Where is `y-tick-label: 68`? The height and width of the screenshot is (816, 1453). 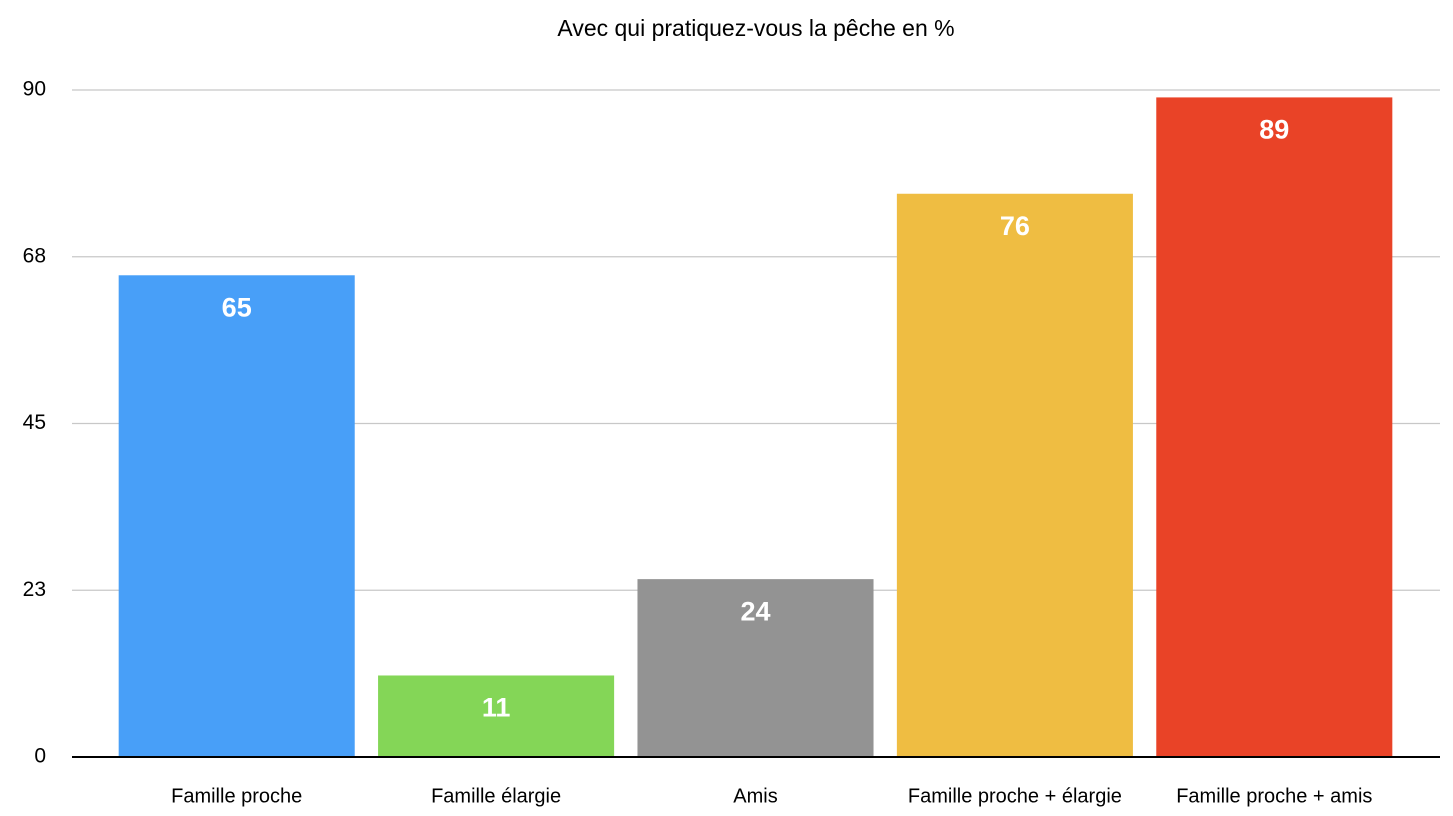
y-tick-label: 68 is located at coordinates (34, 255).